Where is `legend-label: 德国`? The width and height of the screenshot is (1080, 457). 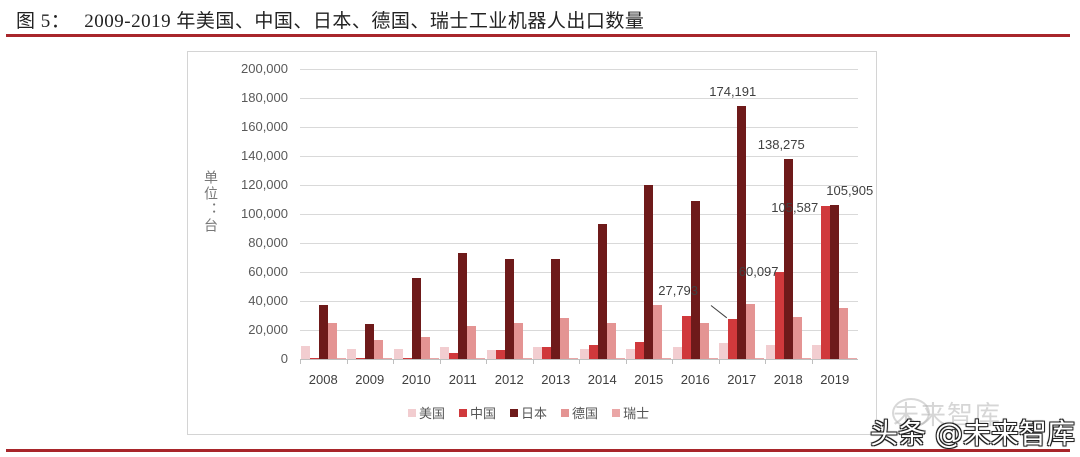
legend-label: 德国 is located at coordinates (585, 414).